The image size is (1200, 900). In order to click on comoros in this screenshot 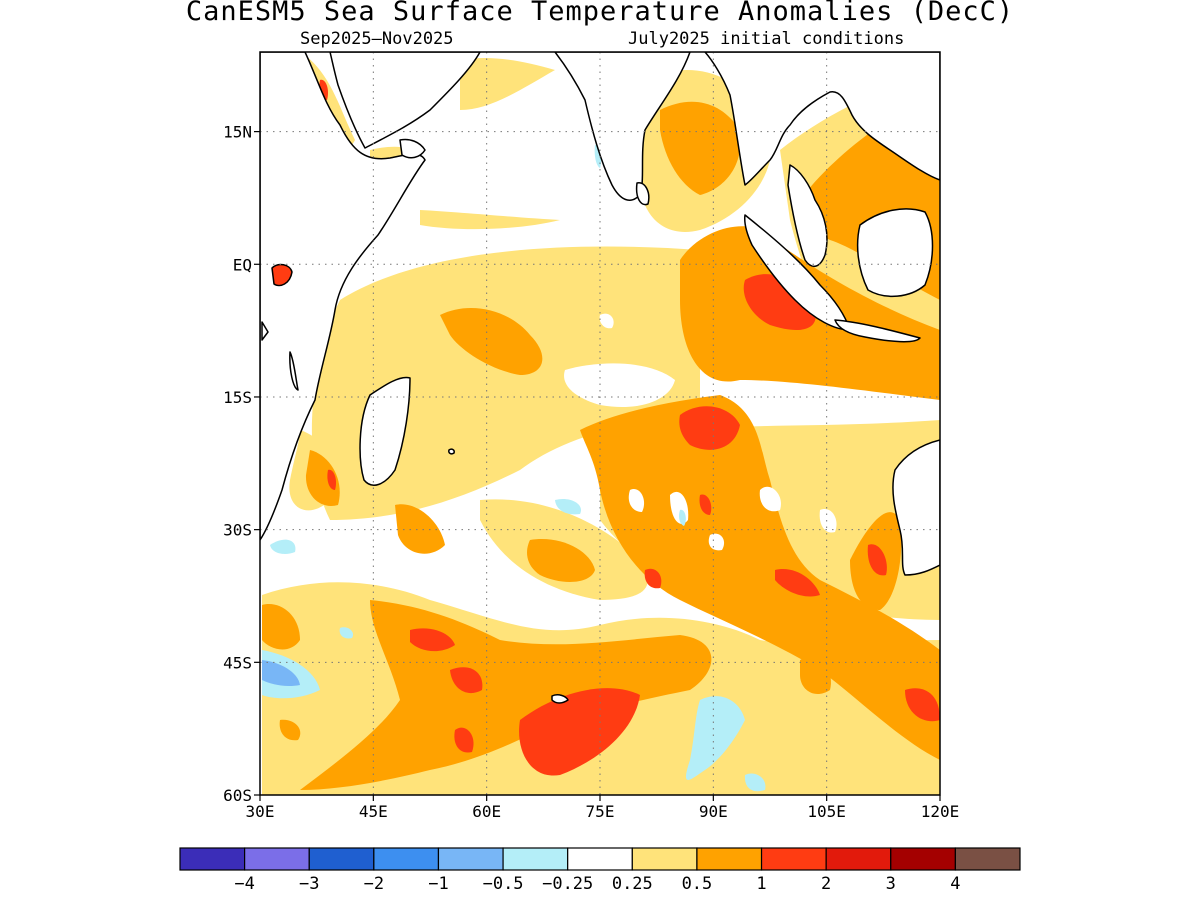, I will do `click(265, 331)`.